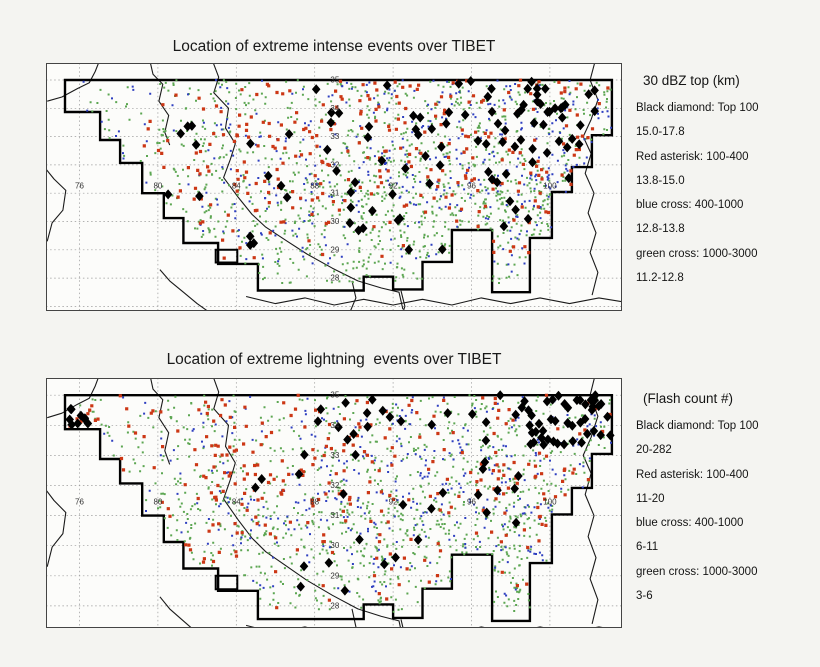  Describe the element at coordinates (691, 80) in the screenshot. I see `legend-header: 30 dBZ top (km)` at that location.